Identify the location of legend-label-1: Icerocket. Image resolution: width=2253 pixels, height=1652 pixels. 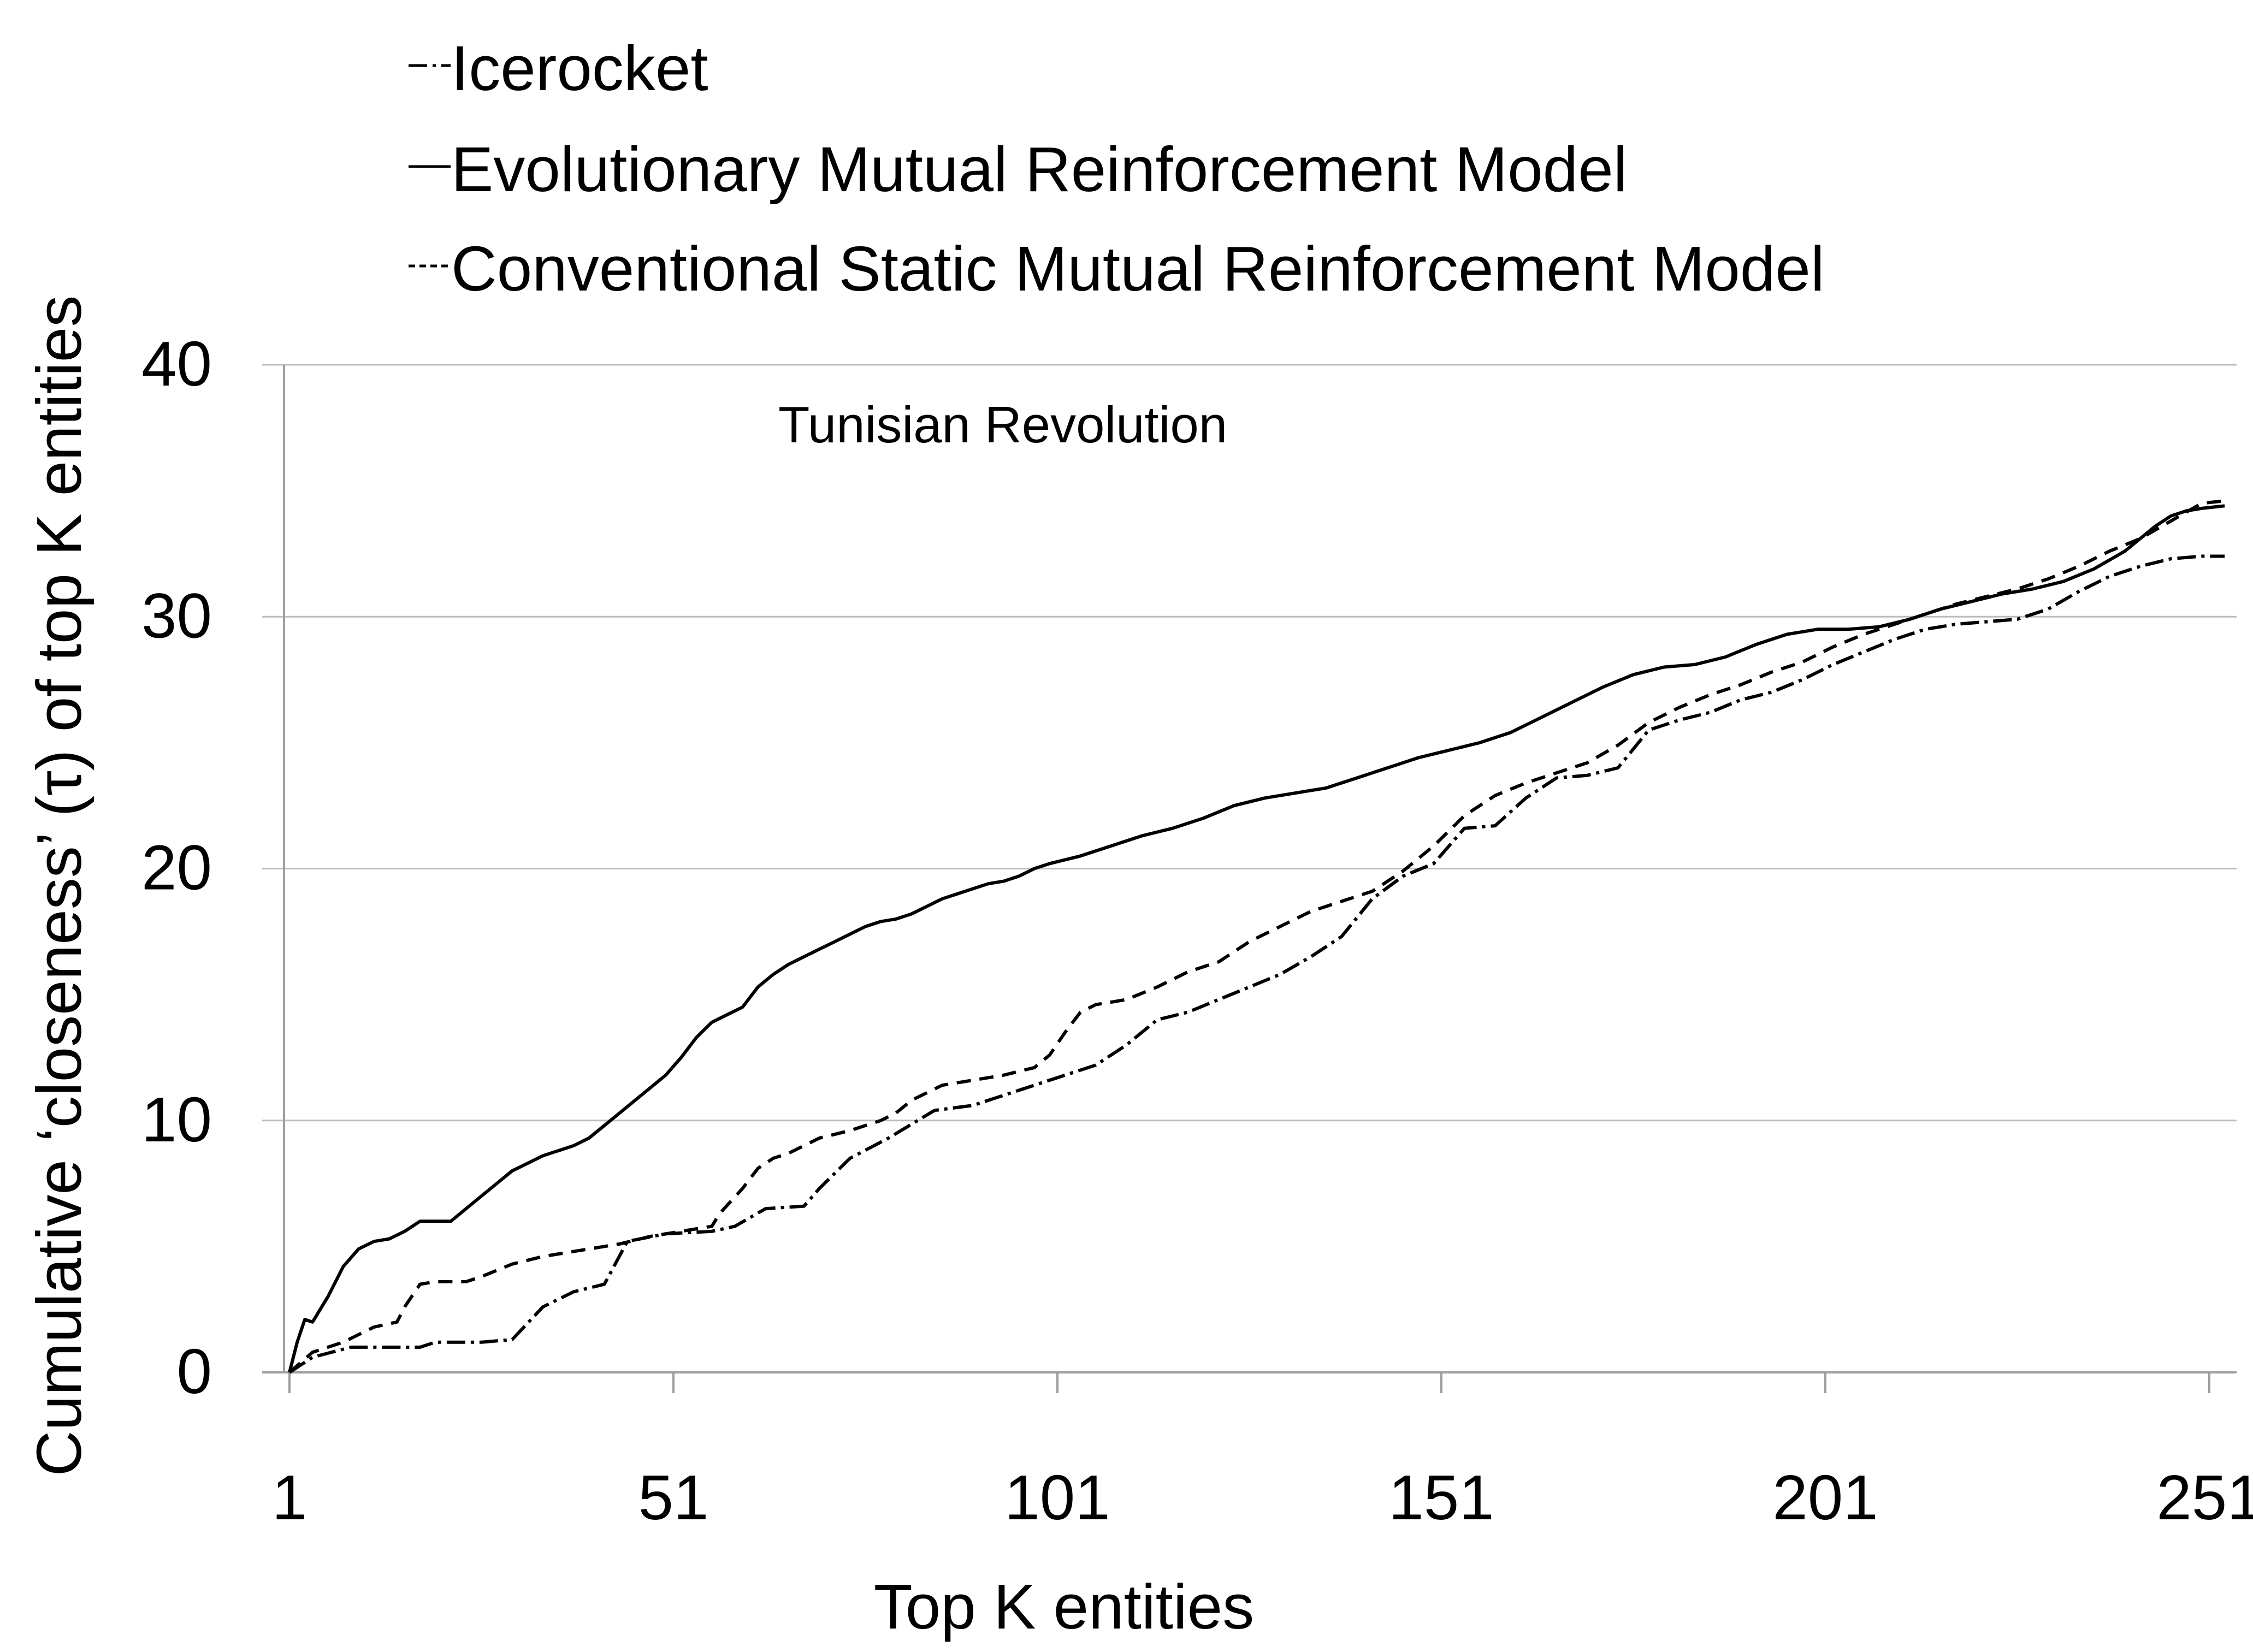
(579, 68).